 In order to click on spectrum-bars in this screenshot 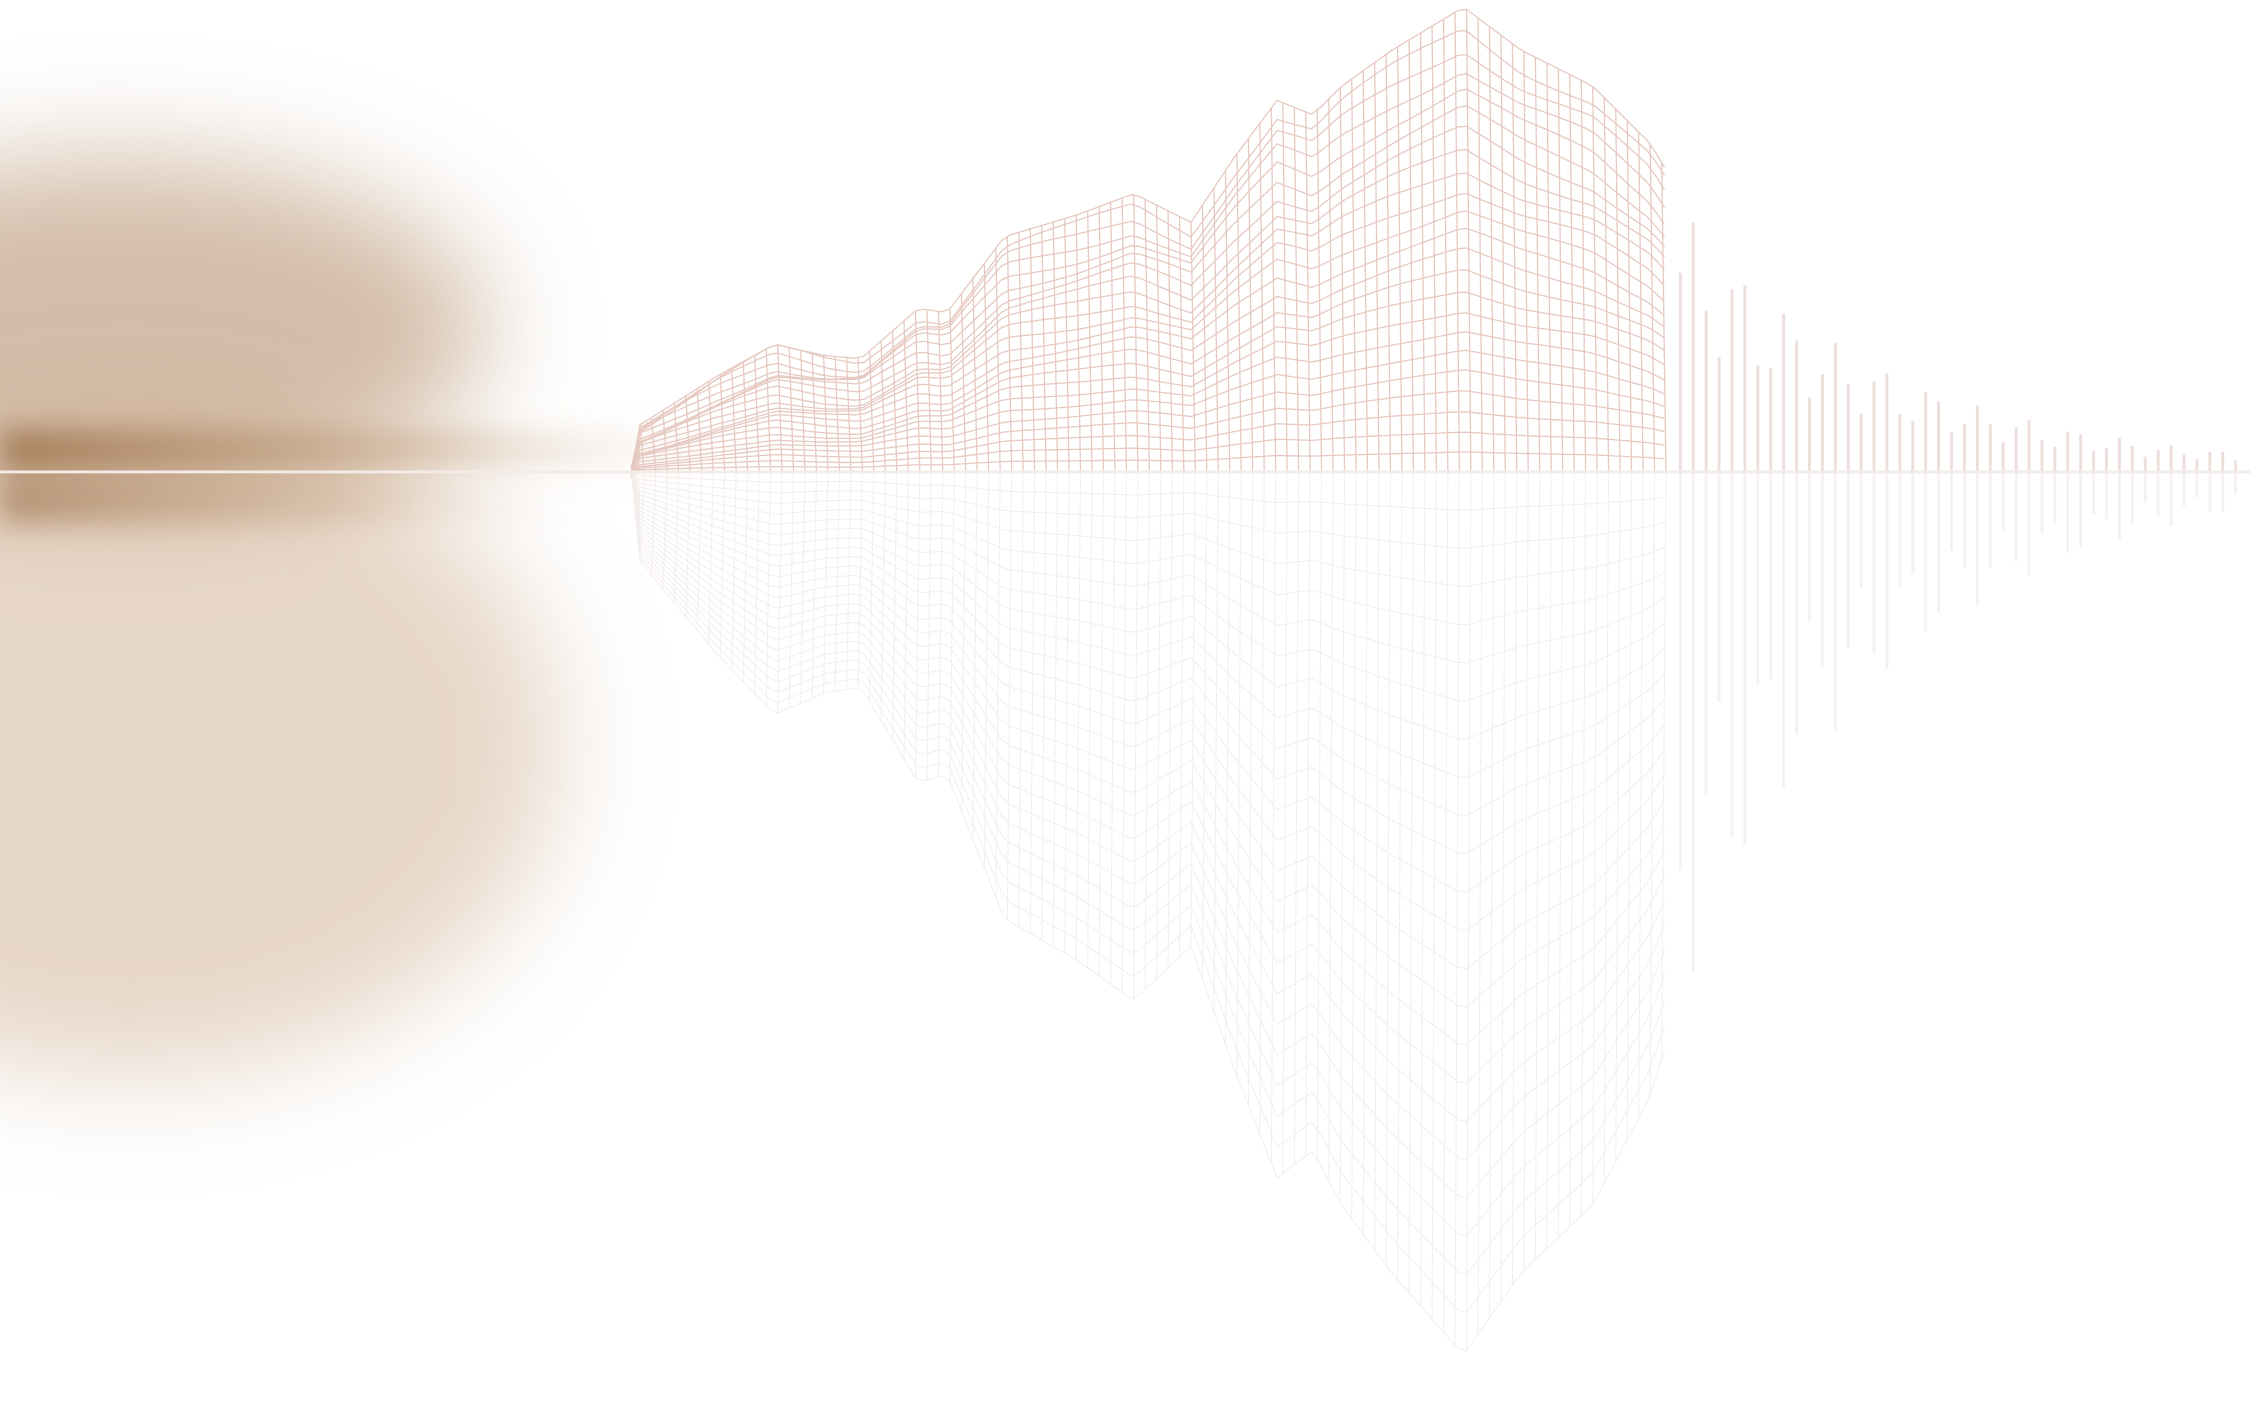, I will do `click(1958, 596)`.